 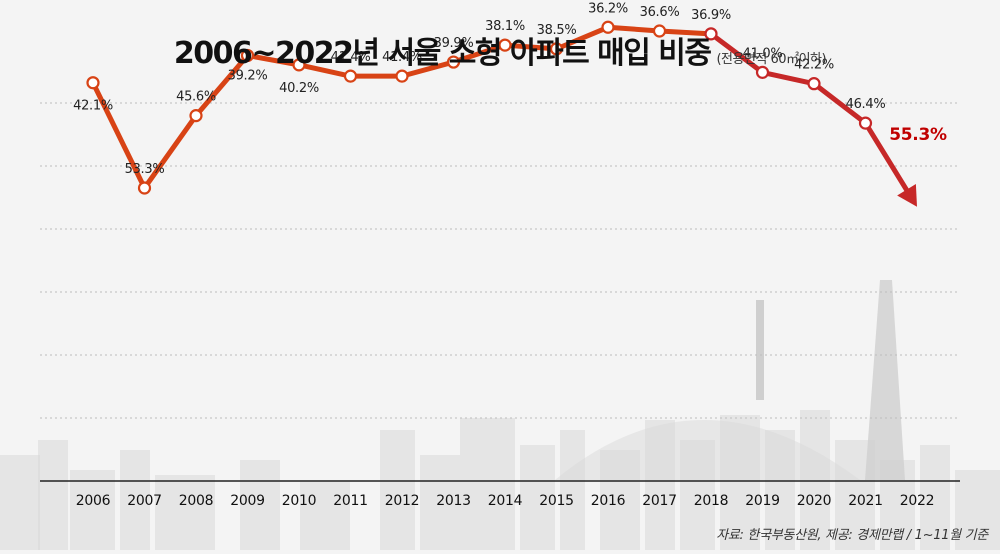 I want to click on chart-subtitle: (전용면적 60㎡이하), so click(x=771, y=59).